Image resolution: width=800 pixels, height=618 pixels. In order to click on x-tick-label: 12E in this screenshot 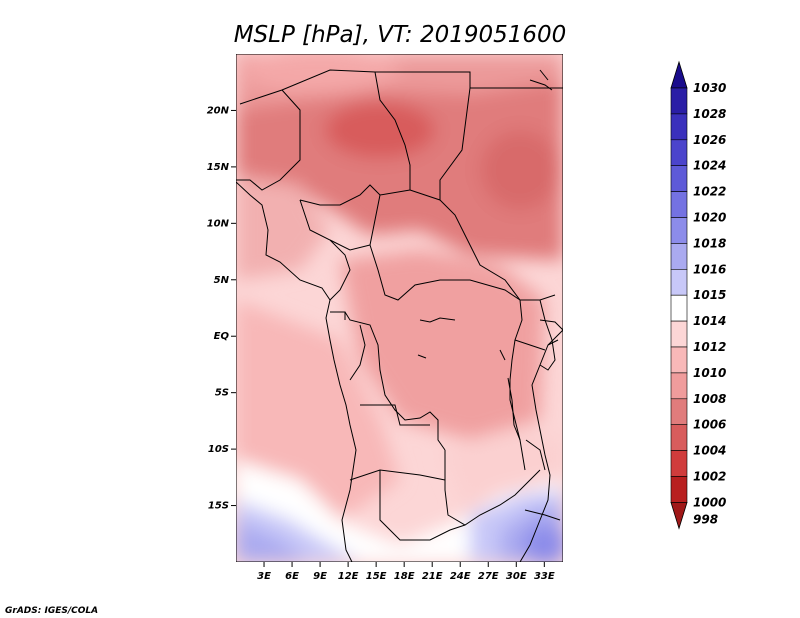, I will do `click(348, 576)`.